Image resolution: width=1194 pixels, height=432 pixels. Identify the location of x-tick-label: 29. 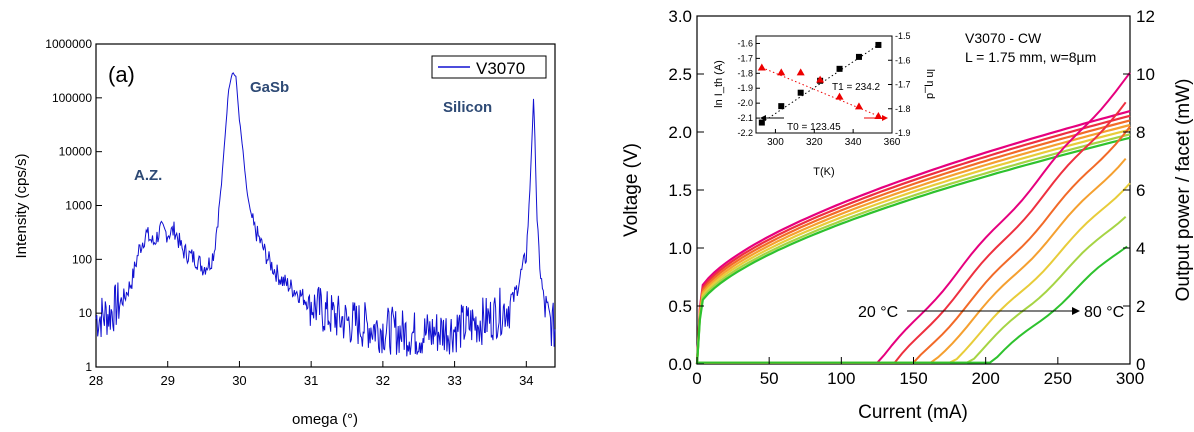
(167, 380).